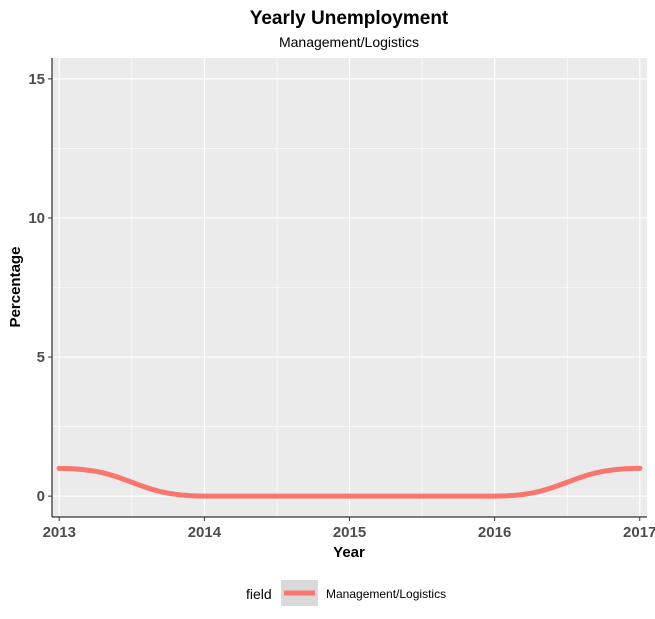  What do you see at coordinates (494, 532) in the screenshot?
I see `x-tick-label: 2016` at bounding box center [494, 532].